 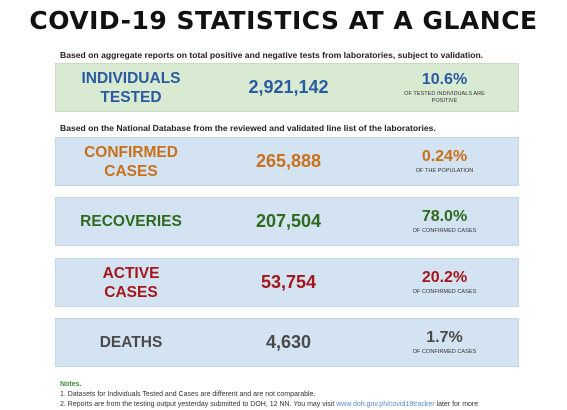 I want to click on card-percent-group: 10.6% OF TESTED INDIVIDUALS ARE POSITIVE, so click(x=444, y=88).